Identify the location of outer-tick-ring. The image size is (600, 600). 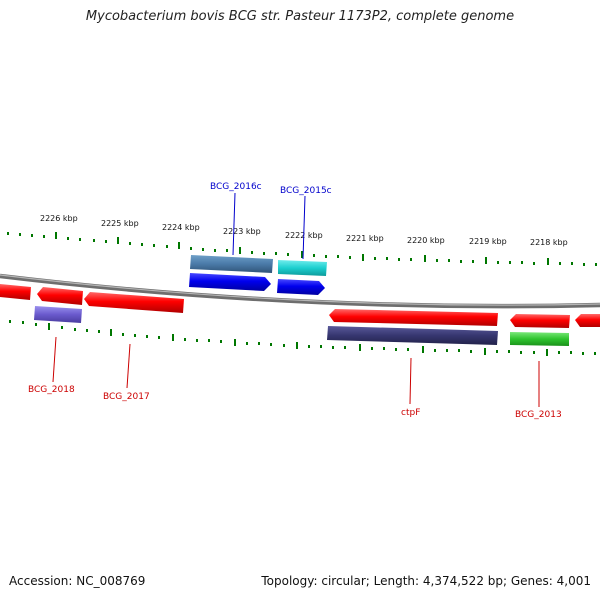
(302, 249).